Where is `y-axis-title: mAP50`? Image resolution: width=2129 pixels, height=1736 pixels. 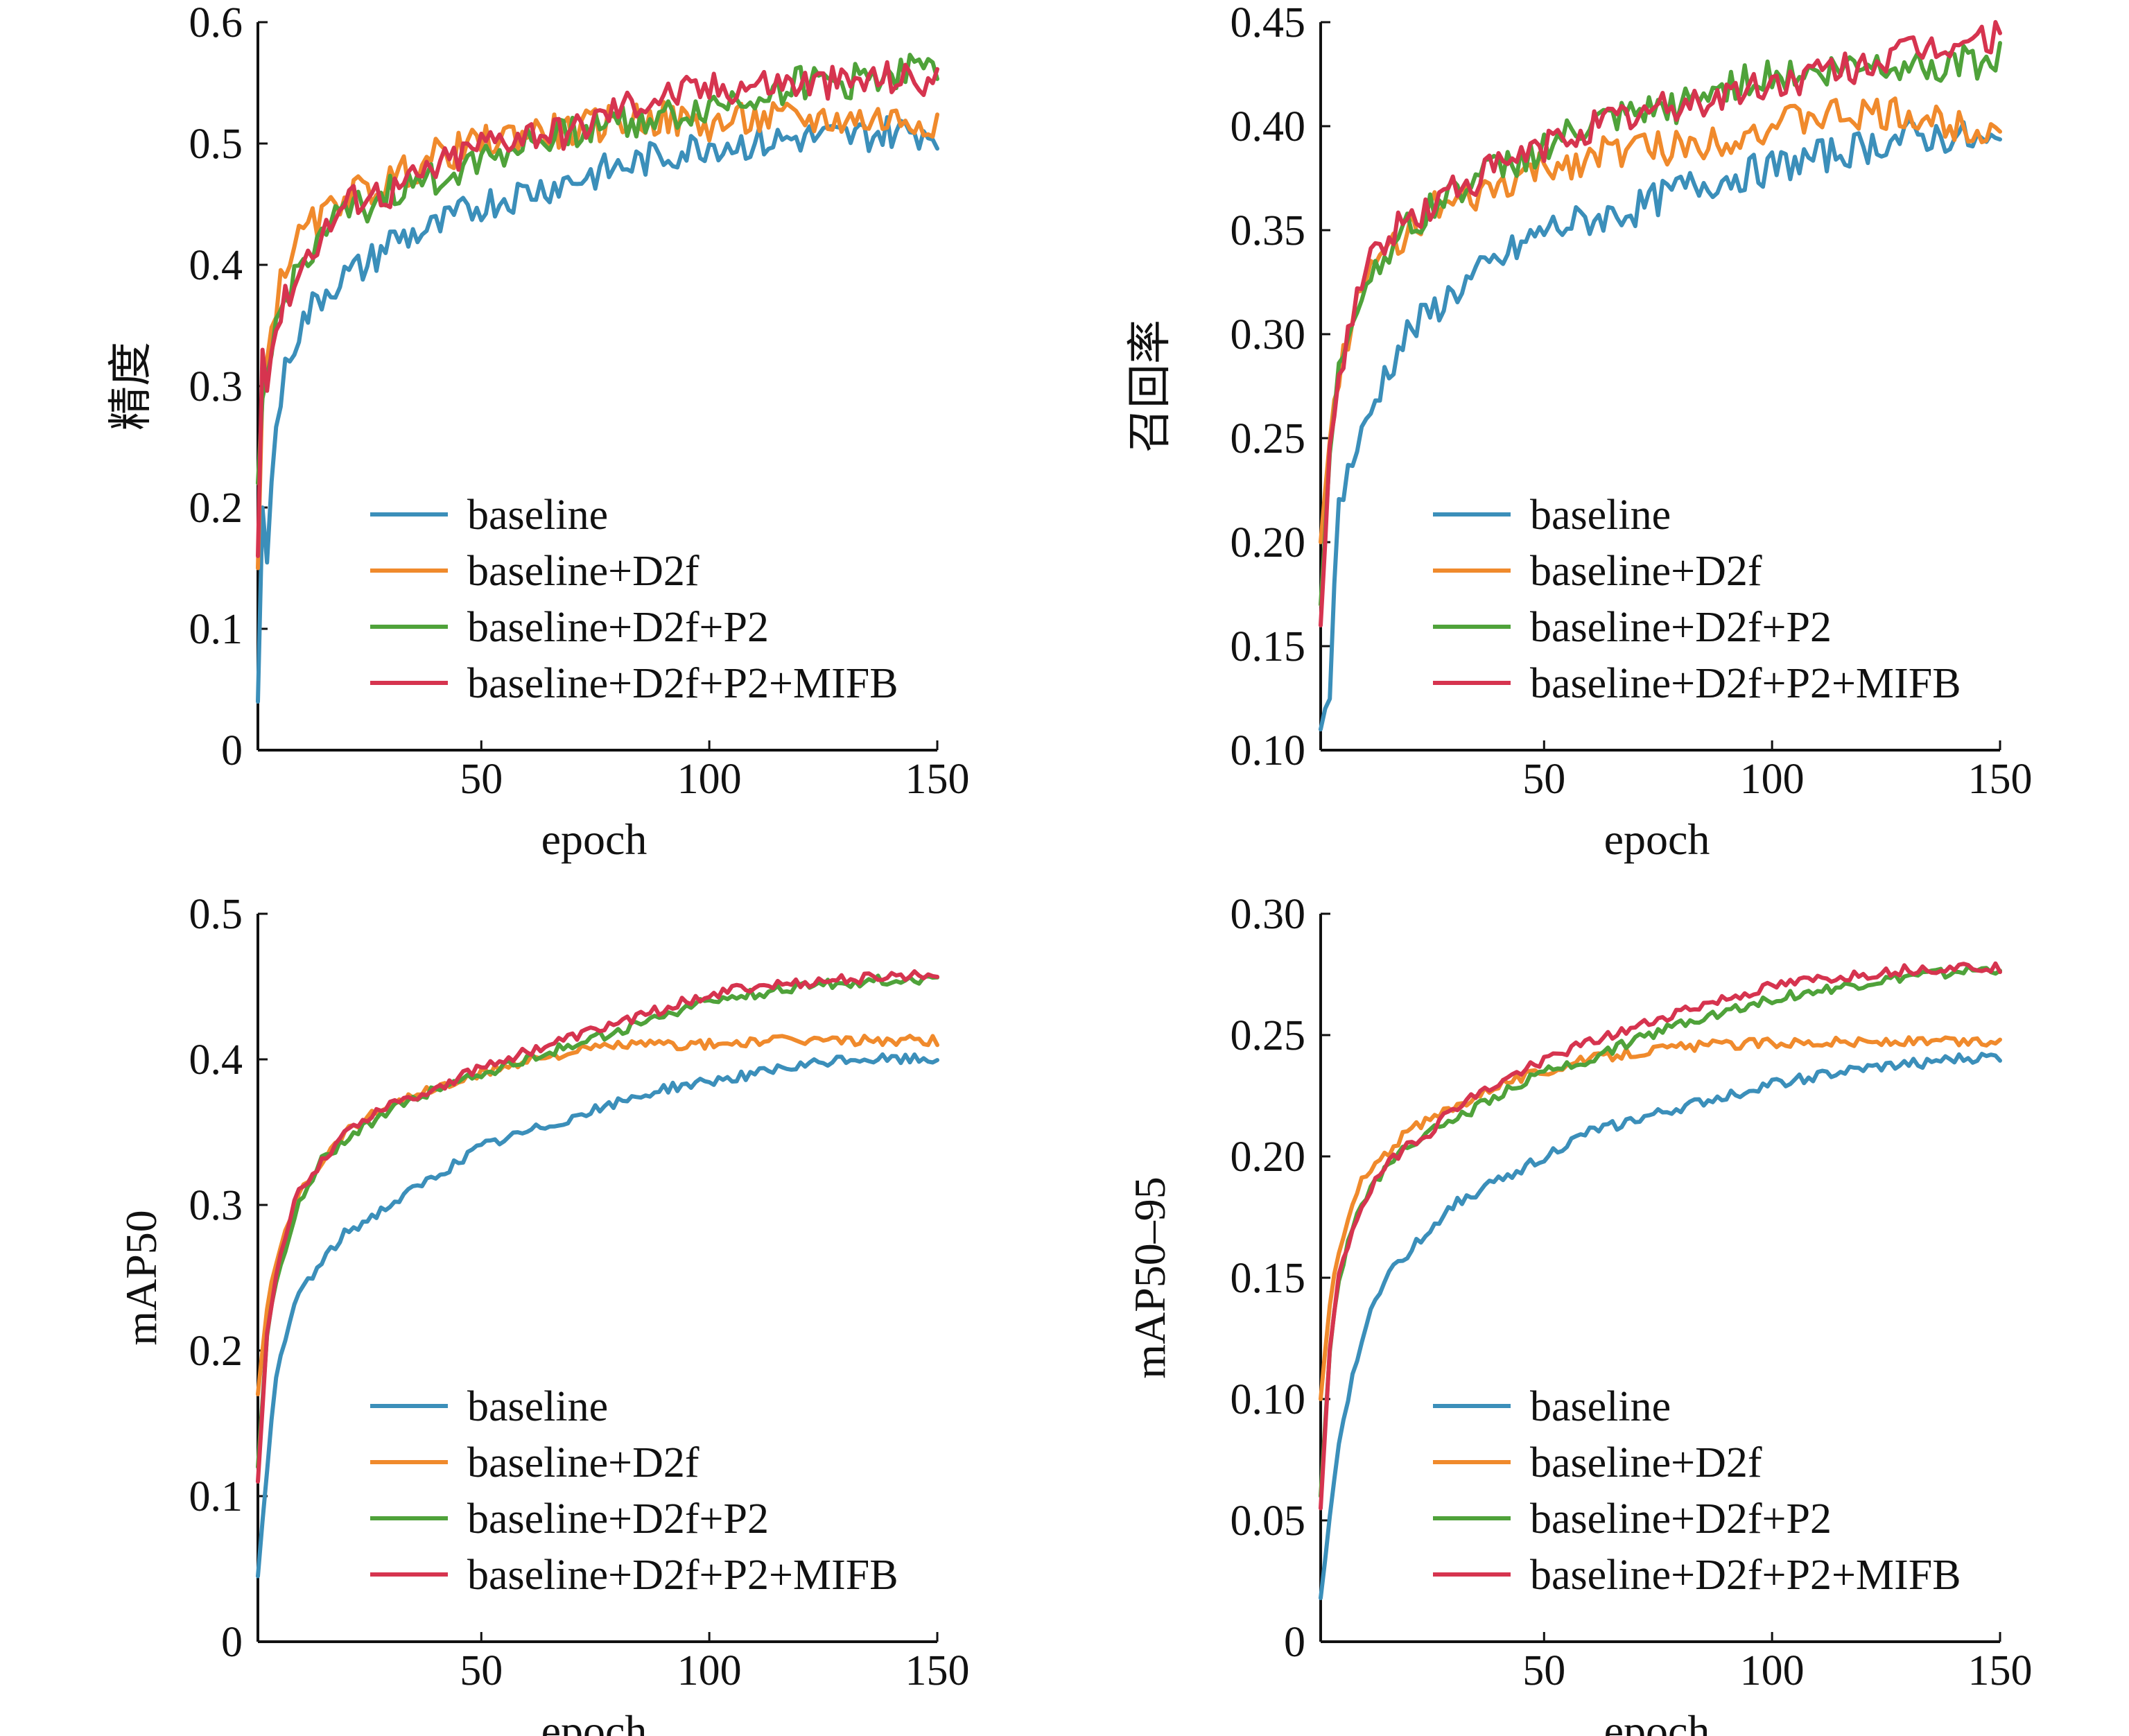 y-axis-title: mAP50 is located at coordinates (141, 1278).